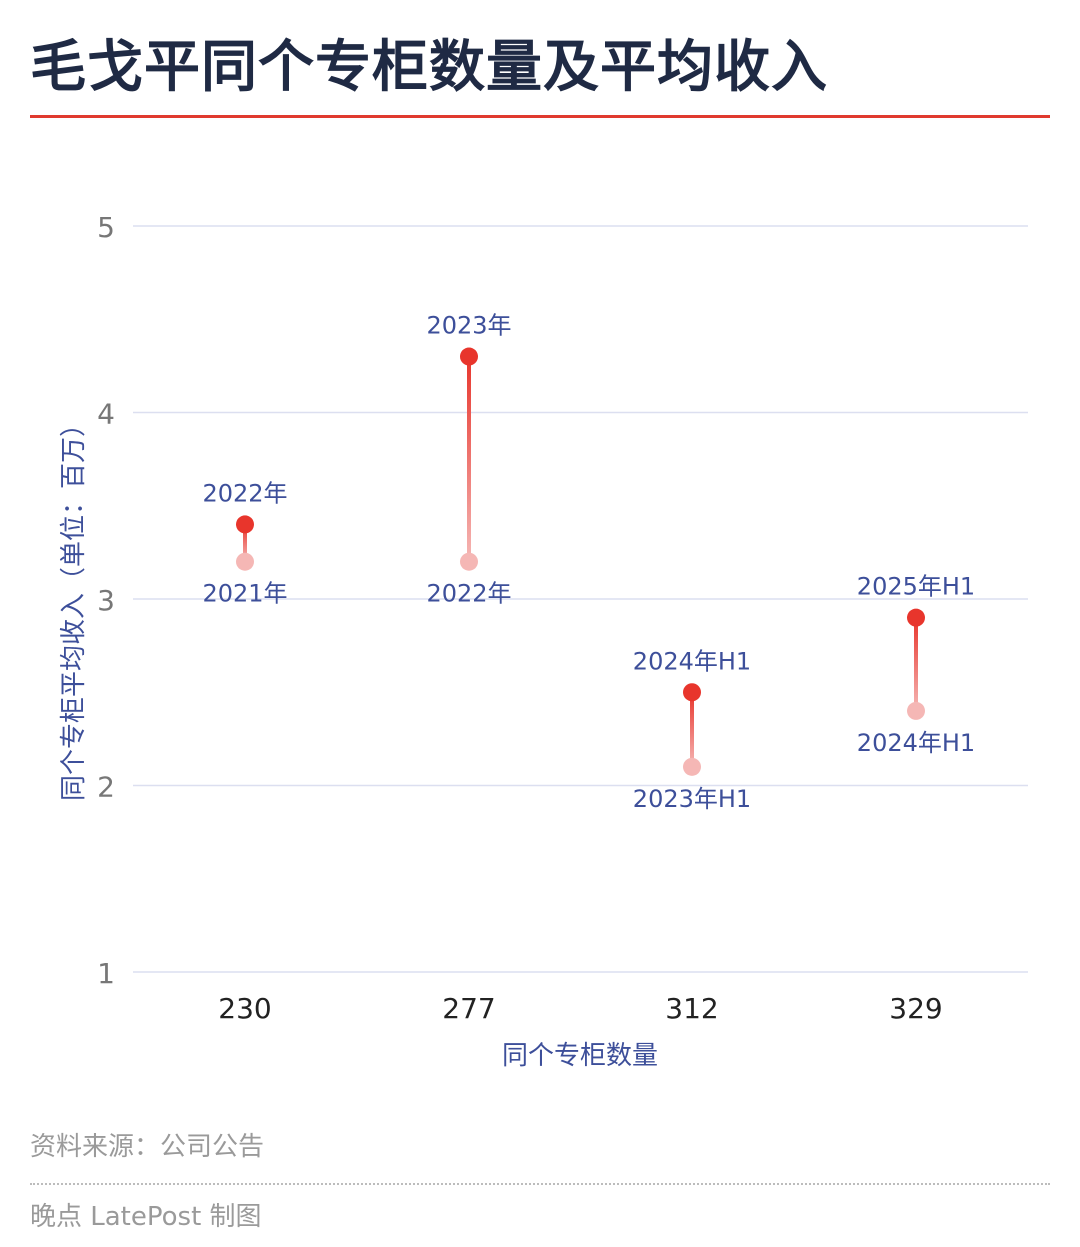 Image resolution: width=1080 pixels, height=1247 pixels. What do you see at coordinates (691, 1008) in the screenshot?
I see `x-tick-label: 312` at bounding box center [691, 1008].